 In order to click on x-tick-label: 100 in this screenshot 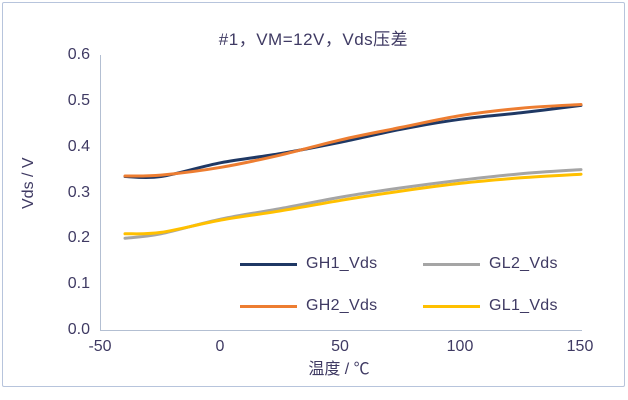, I will do `click(460, 346)`.